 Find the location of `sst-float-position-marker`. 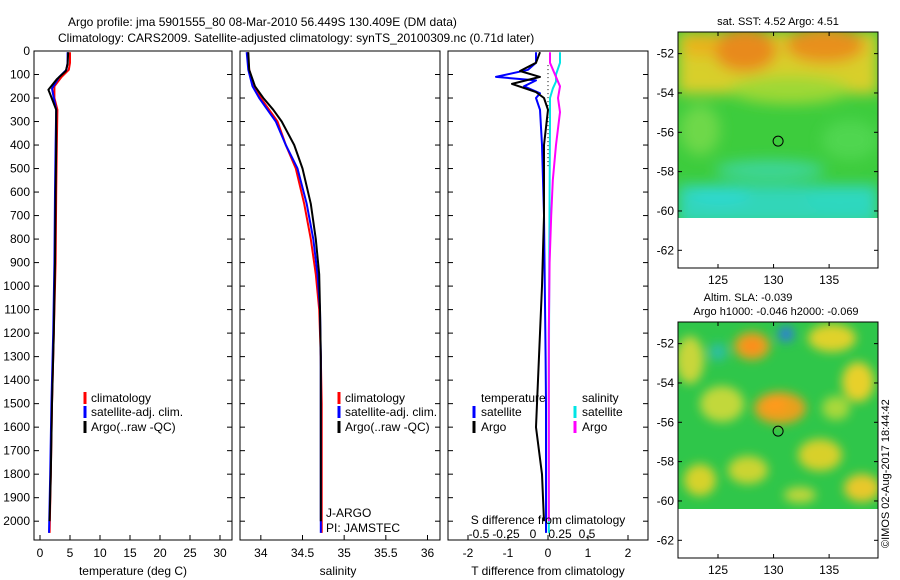

sst-float-position-marker is located at coordinates (778, 141).